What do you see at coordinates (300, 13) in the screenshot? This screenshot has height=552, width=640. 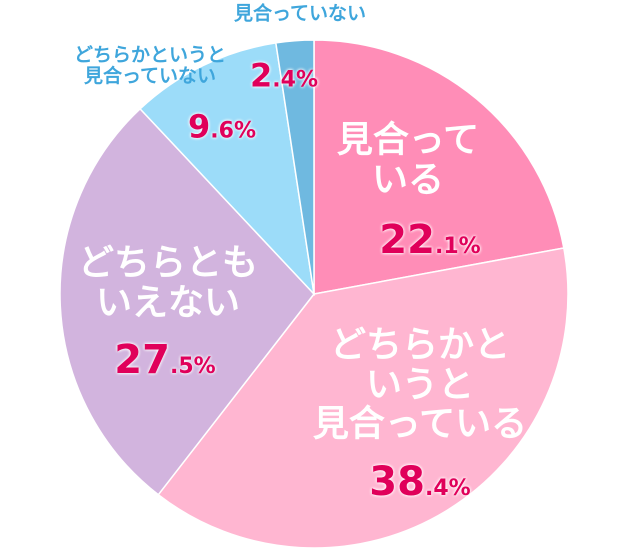 I see `category-label: 見合っていない` at bounding box center [300, 13].